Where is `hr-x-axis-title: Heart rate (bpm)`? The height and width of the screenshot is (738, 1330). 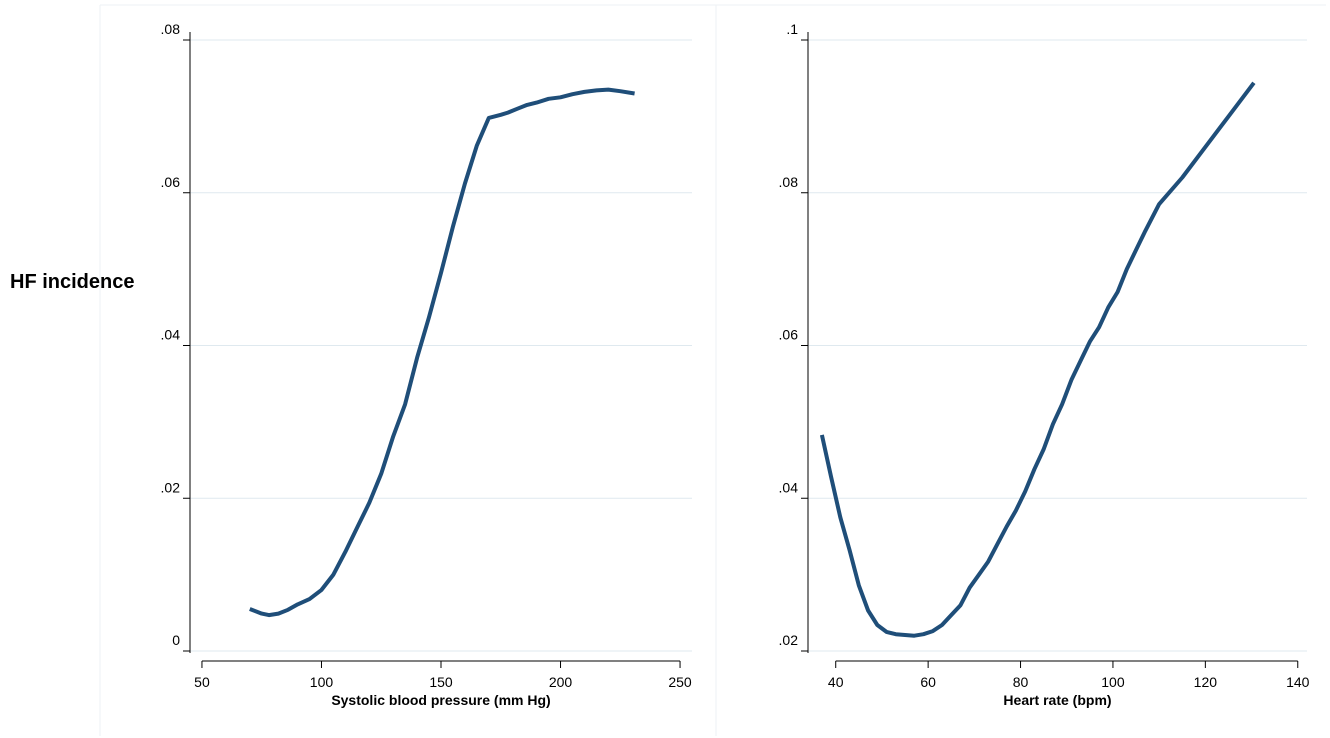 hr-x-axis-title: Heart rate (bpm) is located at coordinates (1057, 700).